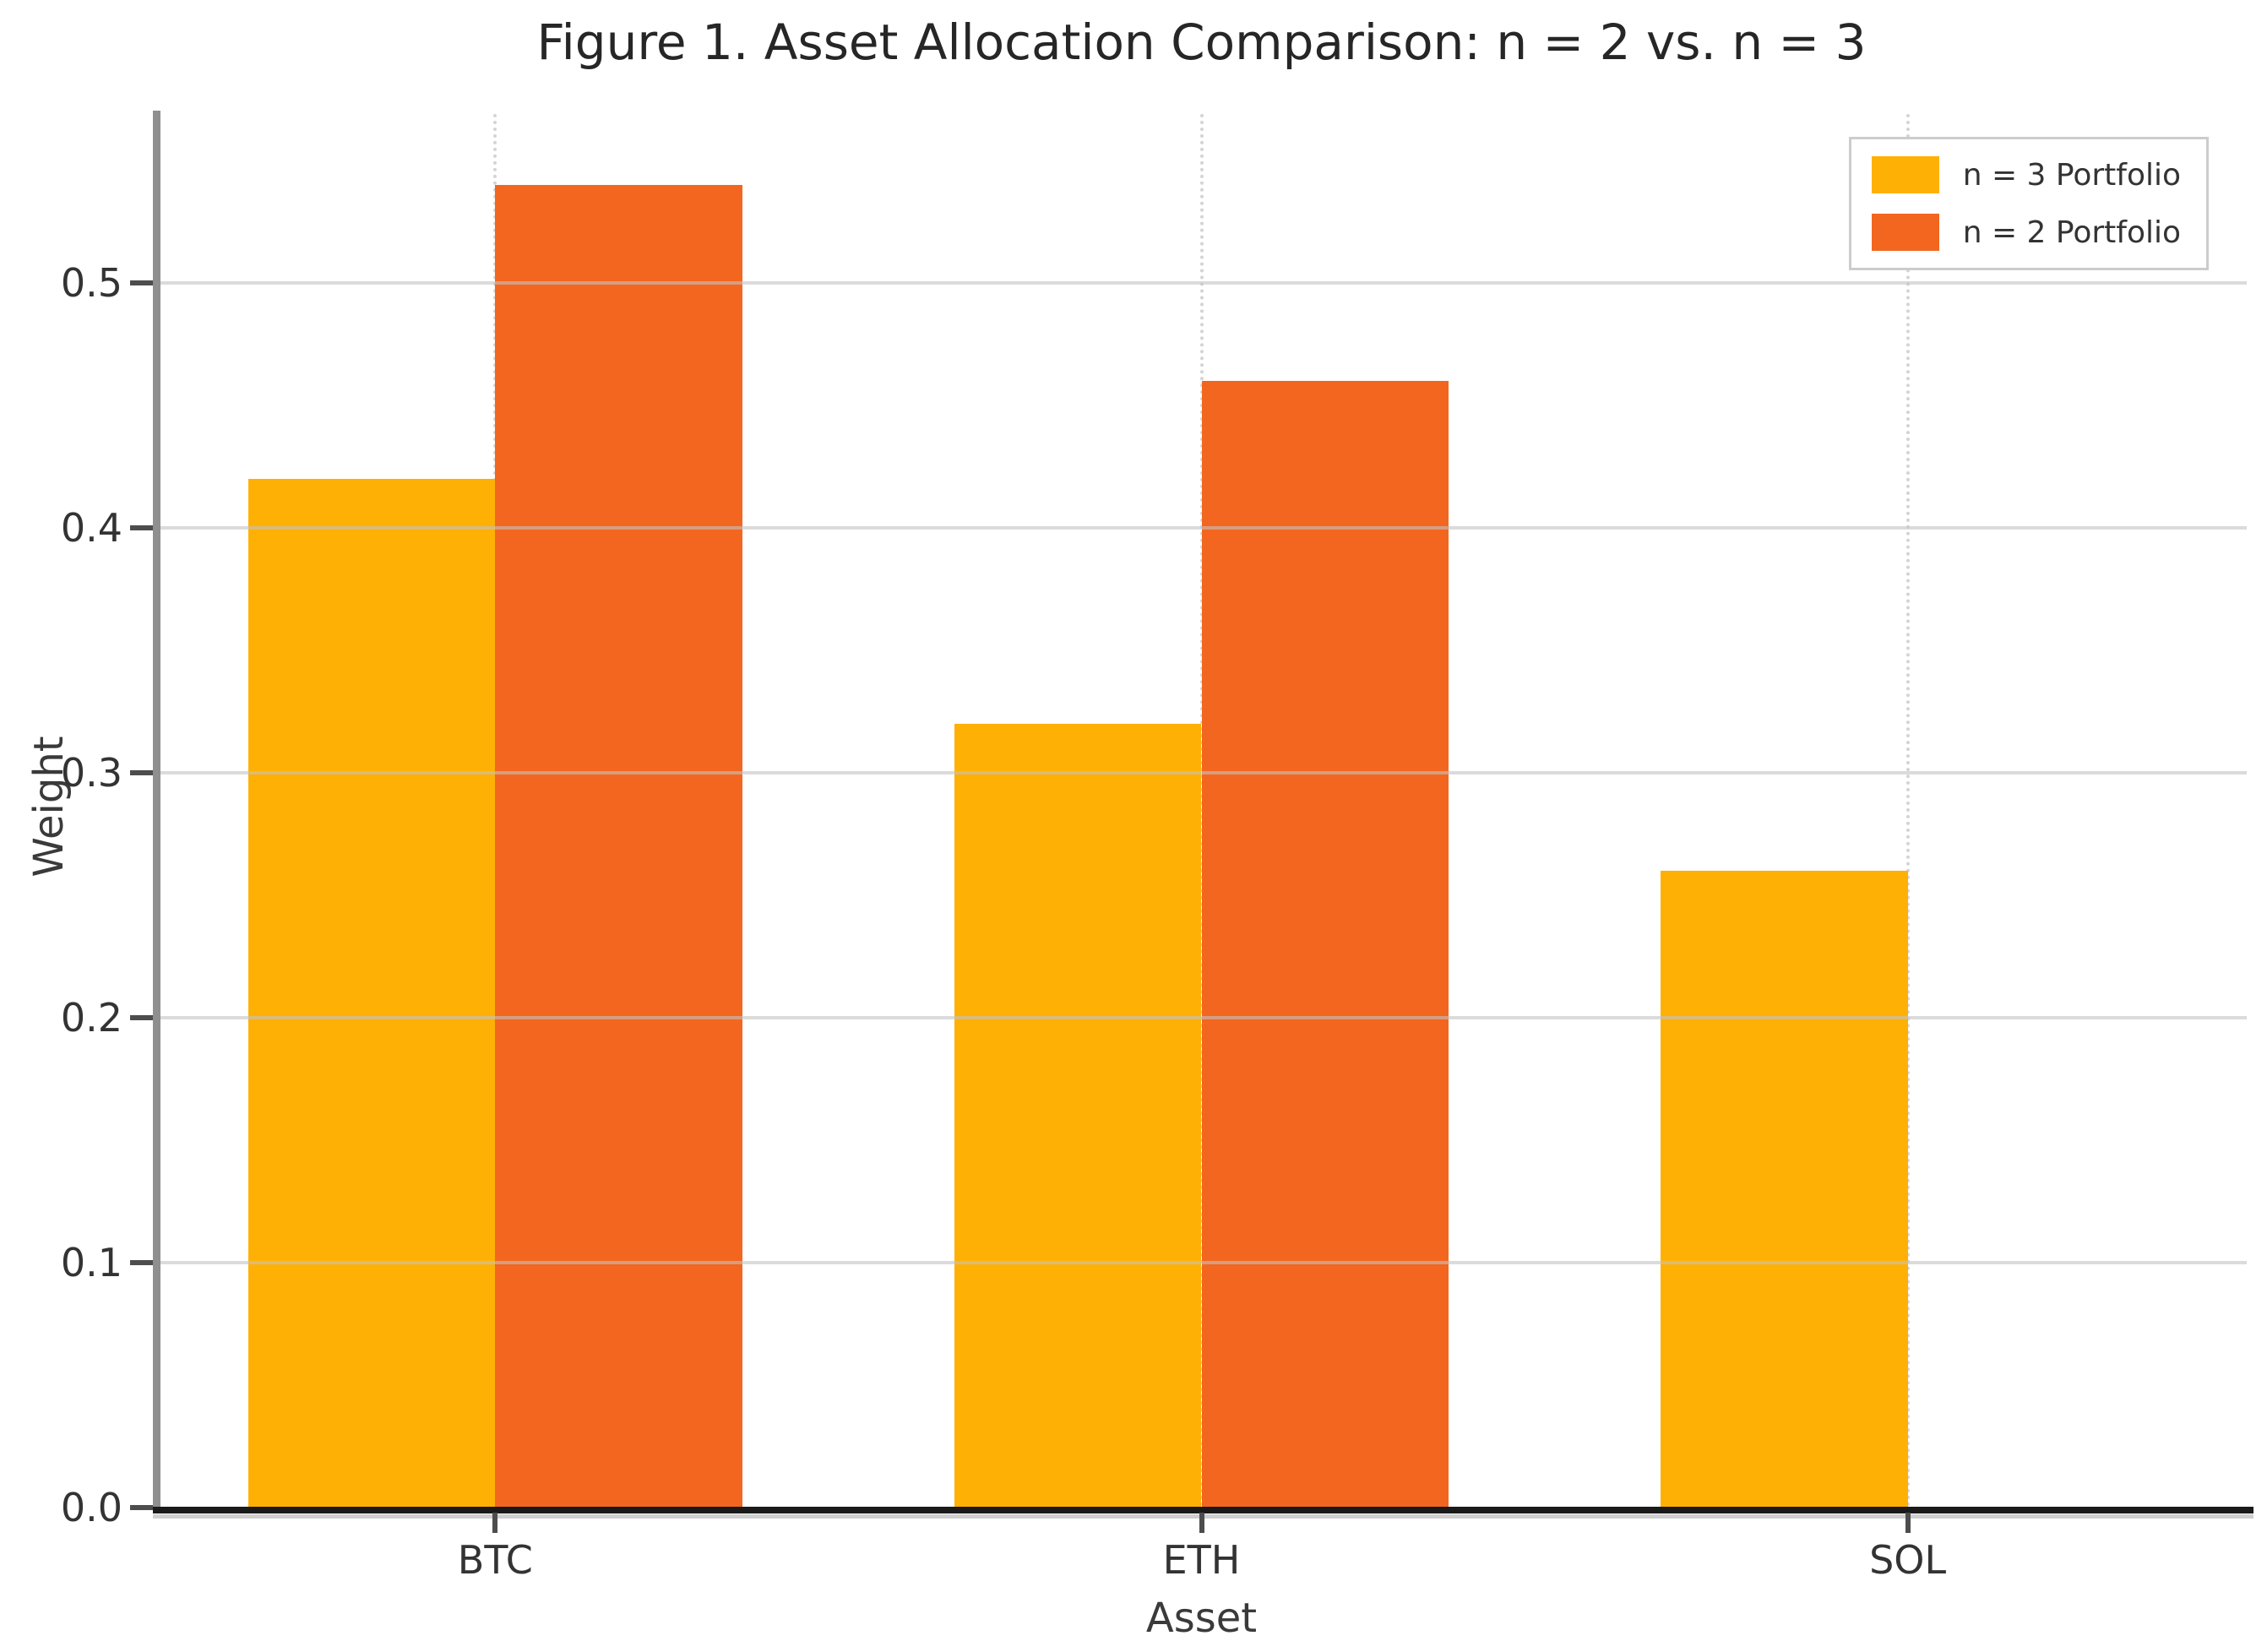  Describe the element at coordinates (1202, 1523) in the screenshot. I see `x-tick-eth` at that location.